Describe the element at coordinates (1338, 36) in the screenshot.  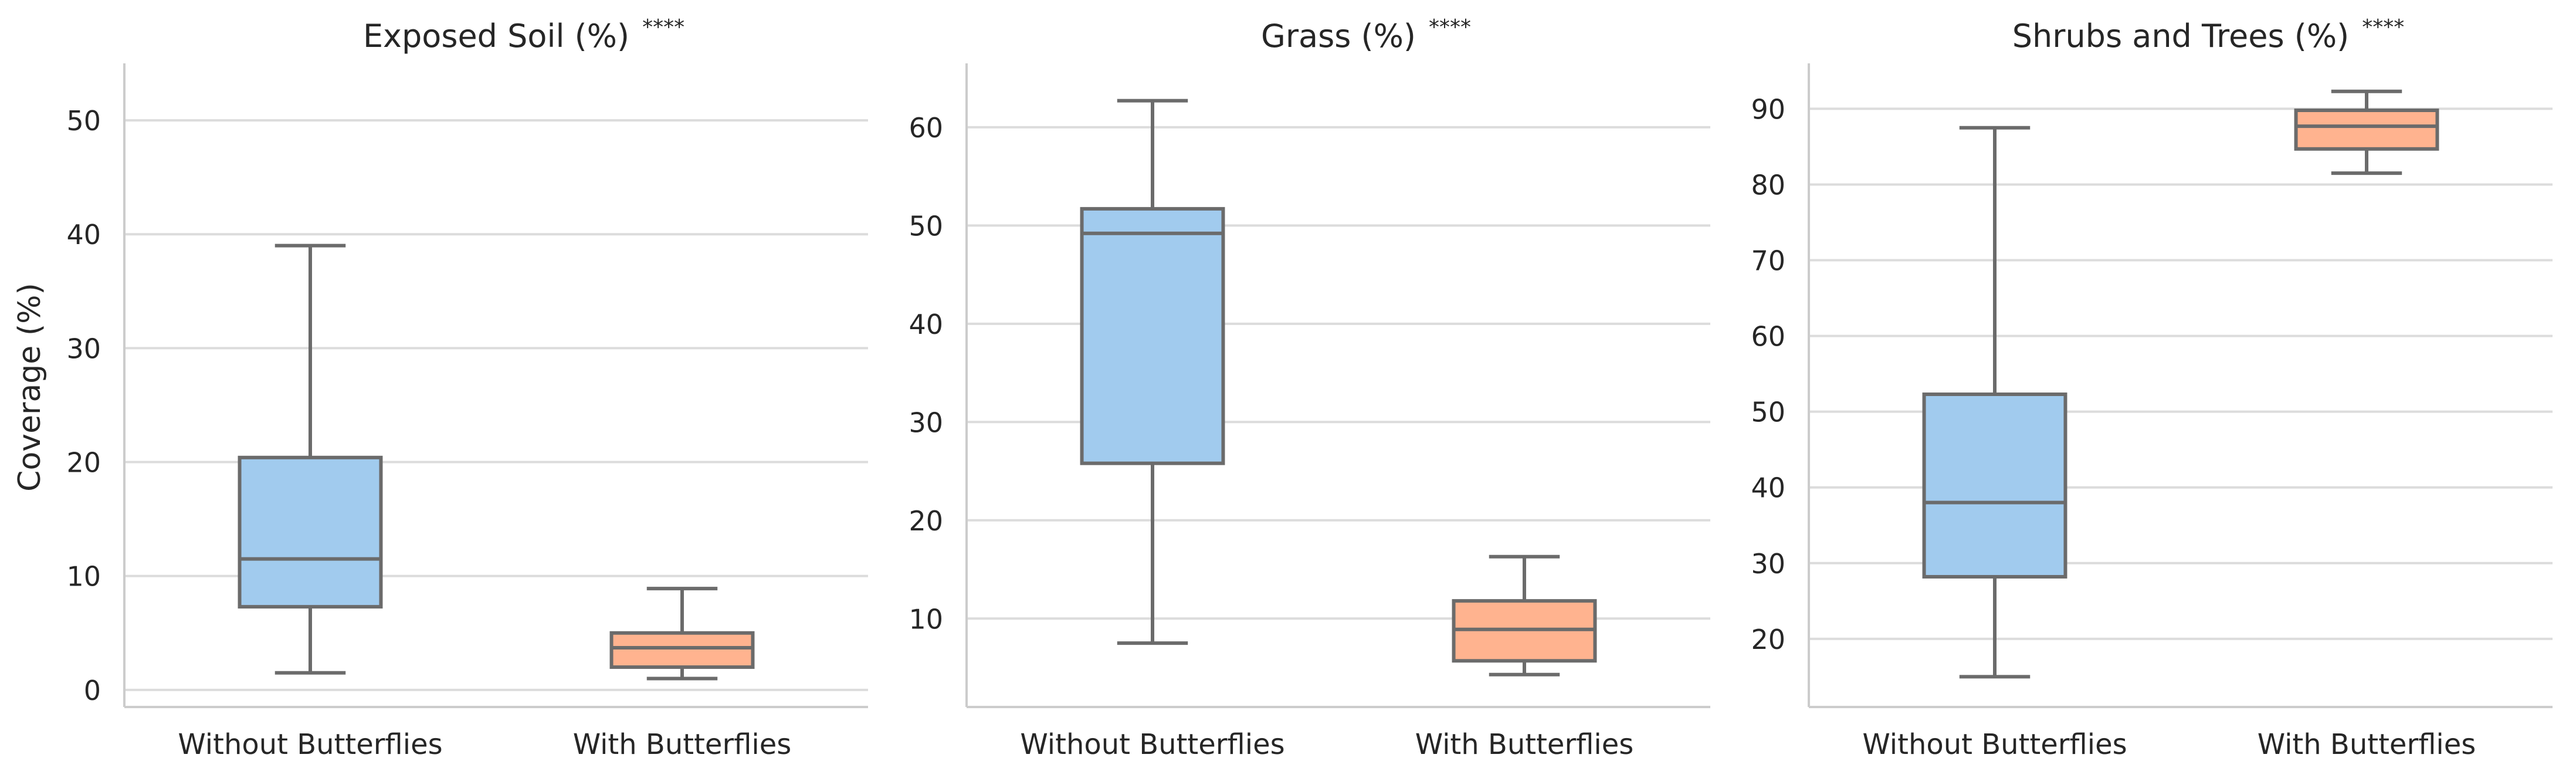
I see `panel-title: Grass (%)` at that location.